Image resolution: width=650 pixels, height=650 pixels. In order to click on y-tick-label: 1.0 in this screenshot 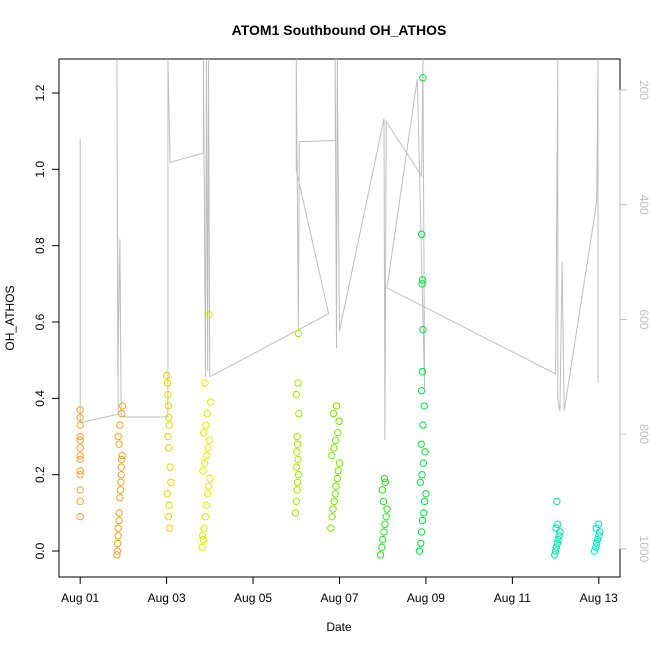, I will do `click(40, 169)`.